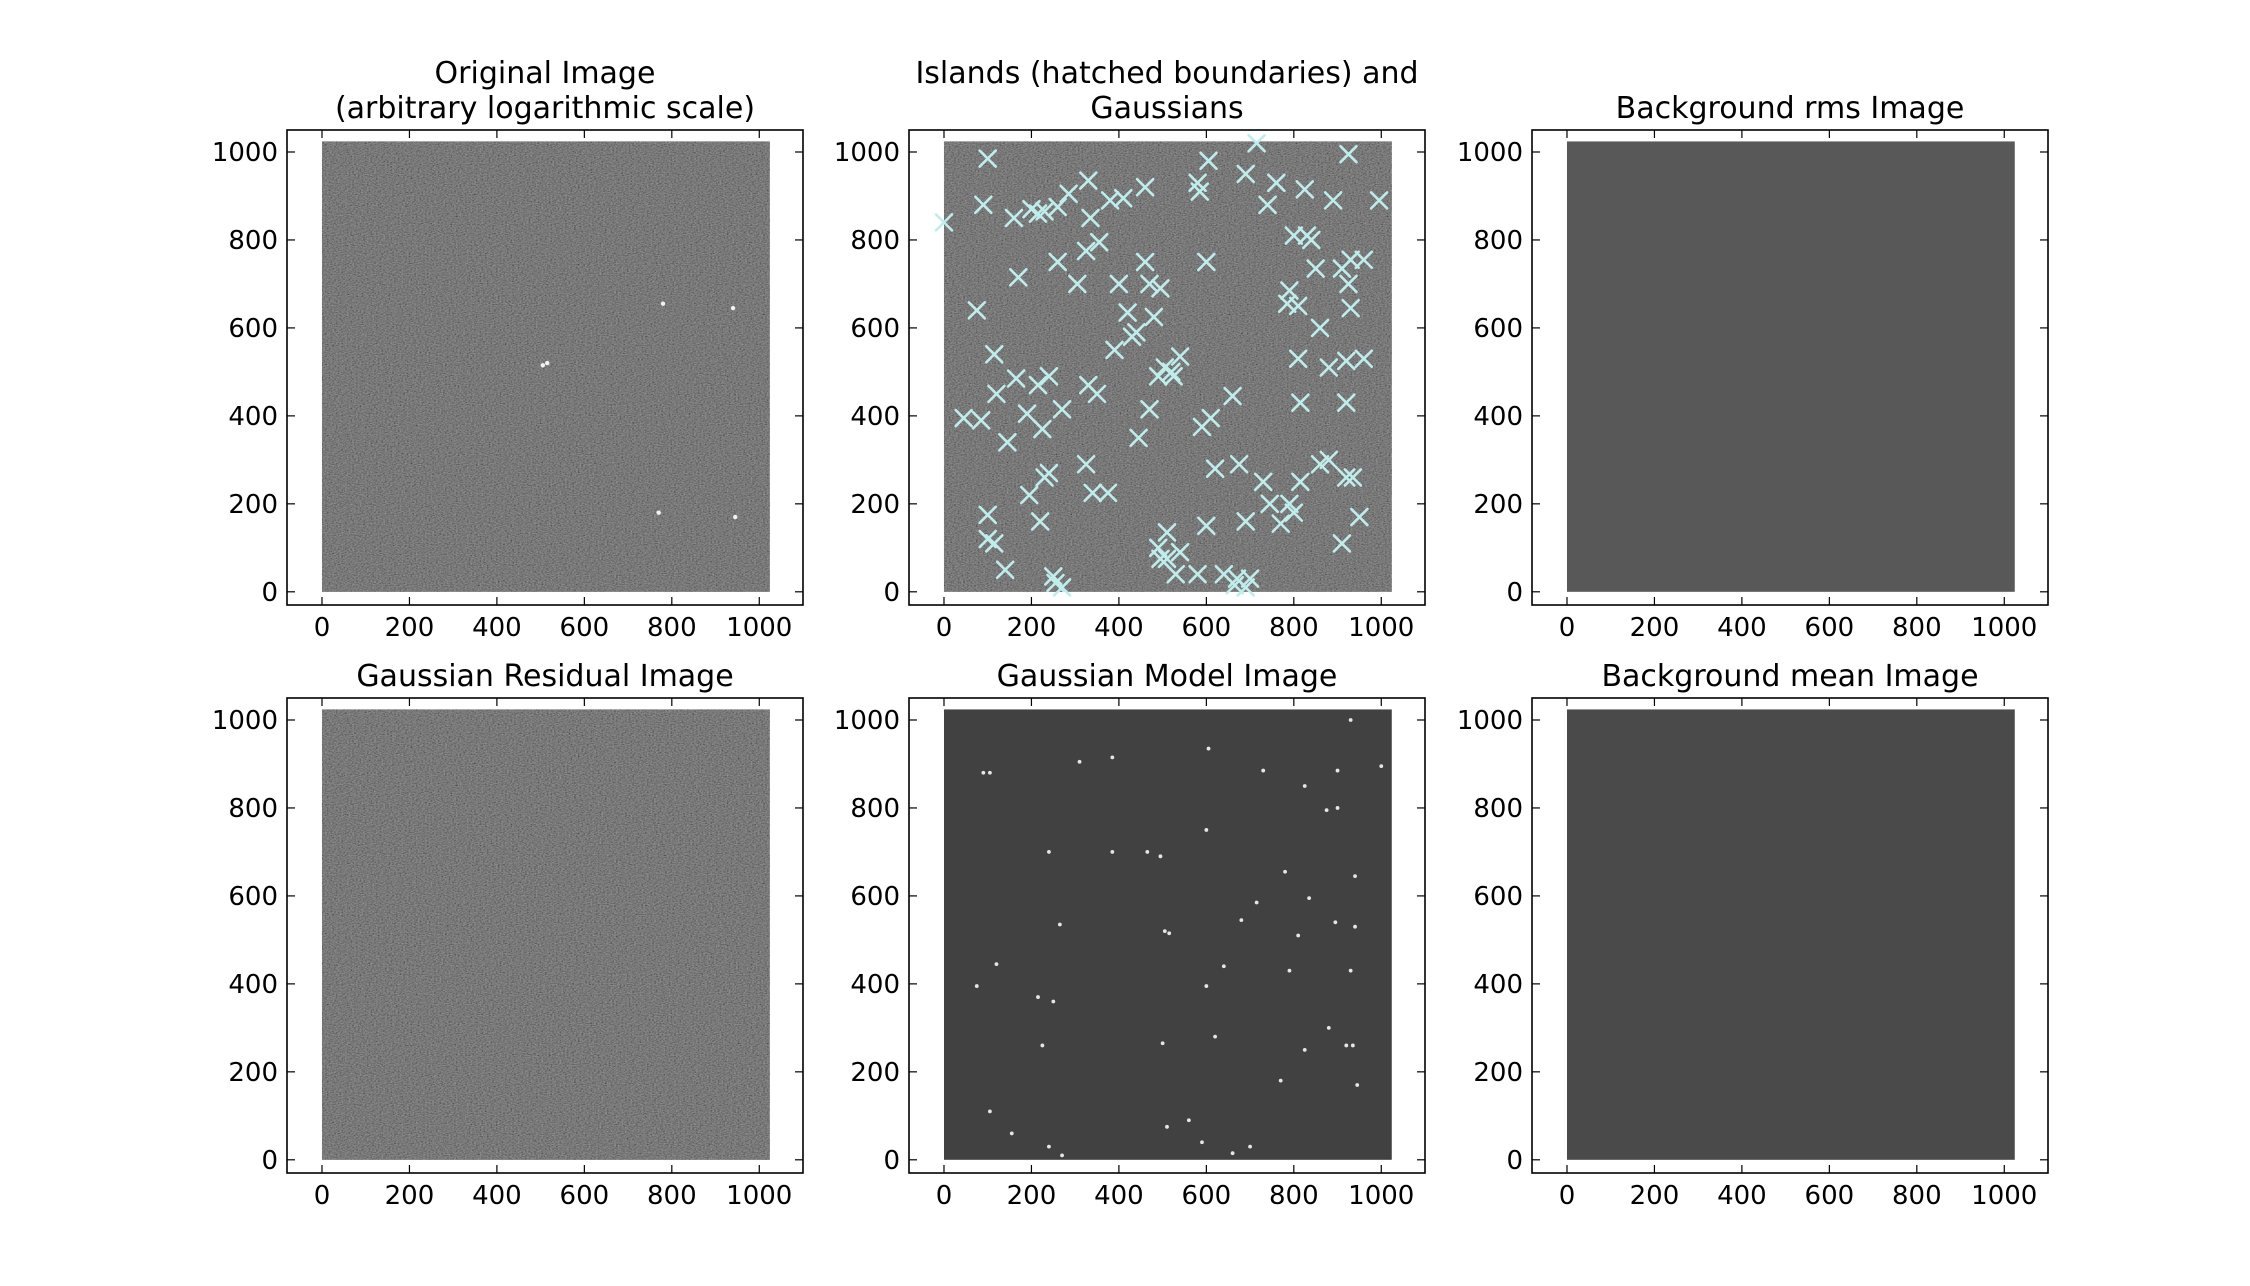  I want to click on y-tick-label: 200, so click(1498, 505).